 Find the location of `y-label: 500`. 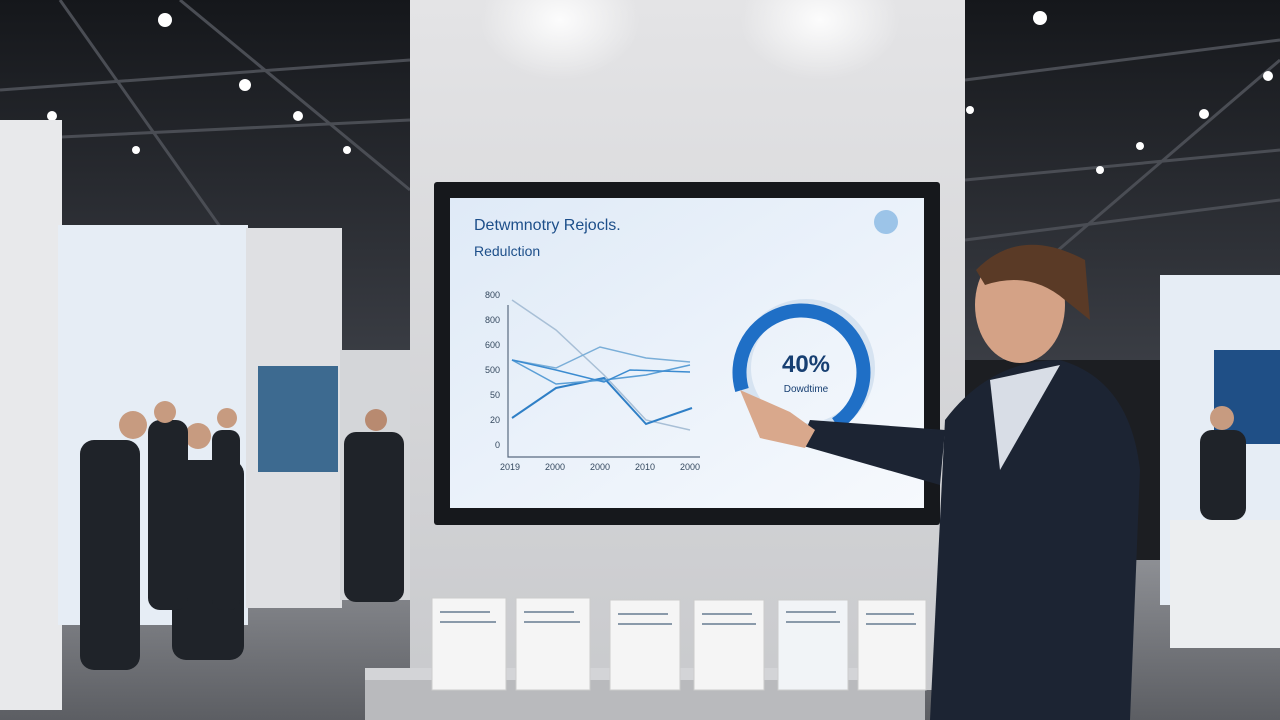

y-label: 500 is located at coordinates (492, 370).